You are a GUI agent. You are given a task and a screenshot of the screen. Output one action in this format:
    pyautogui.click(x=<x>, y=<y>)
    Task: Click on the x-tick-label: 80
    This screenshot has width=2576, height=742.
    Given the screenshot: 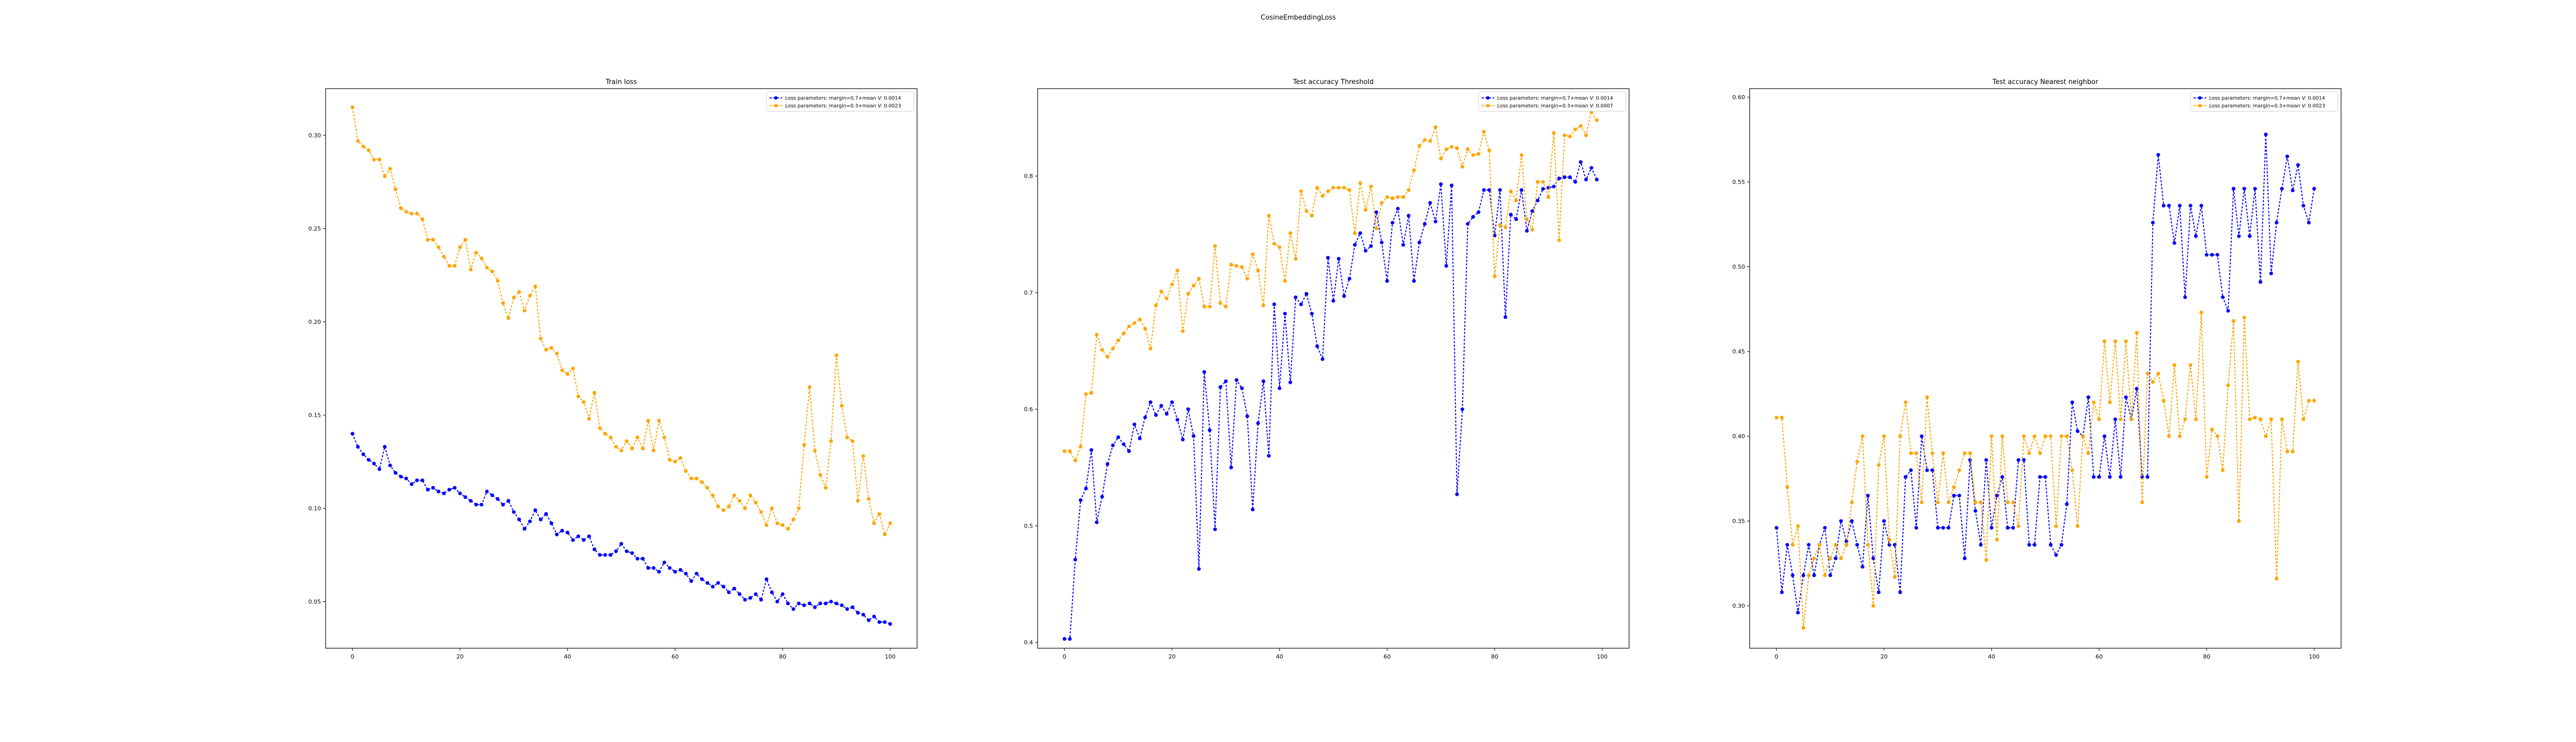 What is the action you would take?
    pyautogui.click(x=1494, y=656)
    